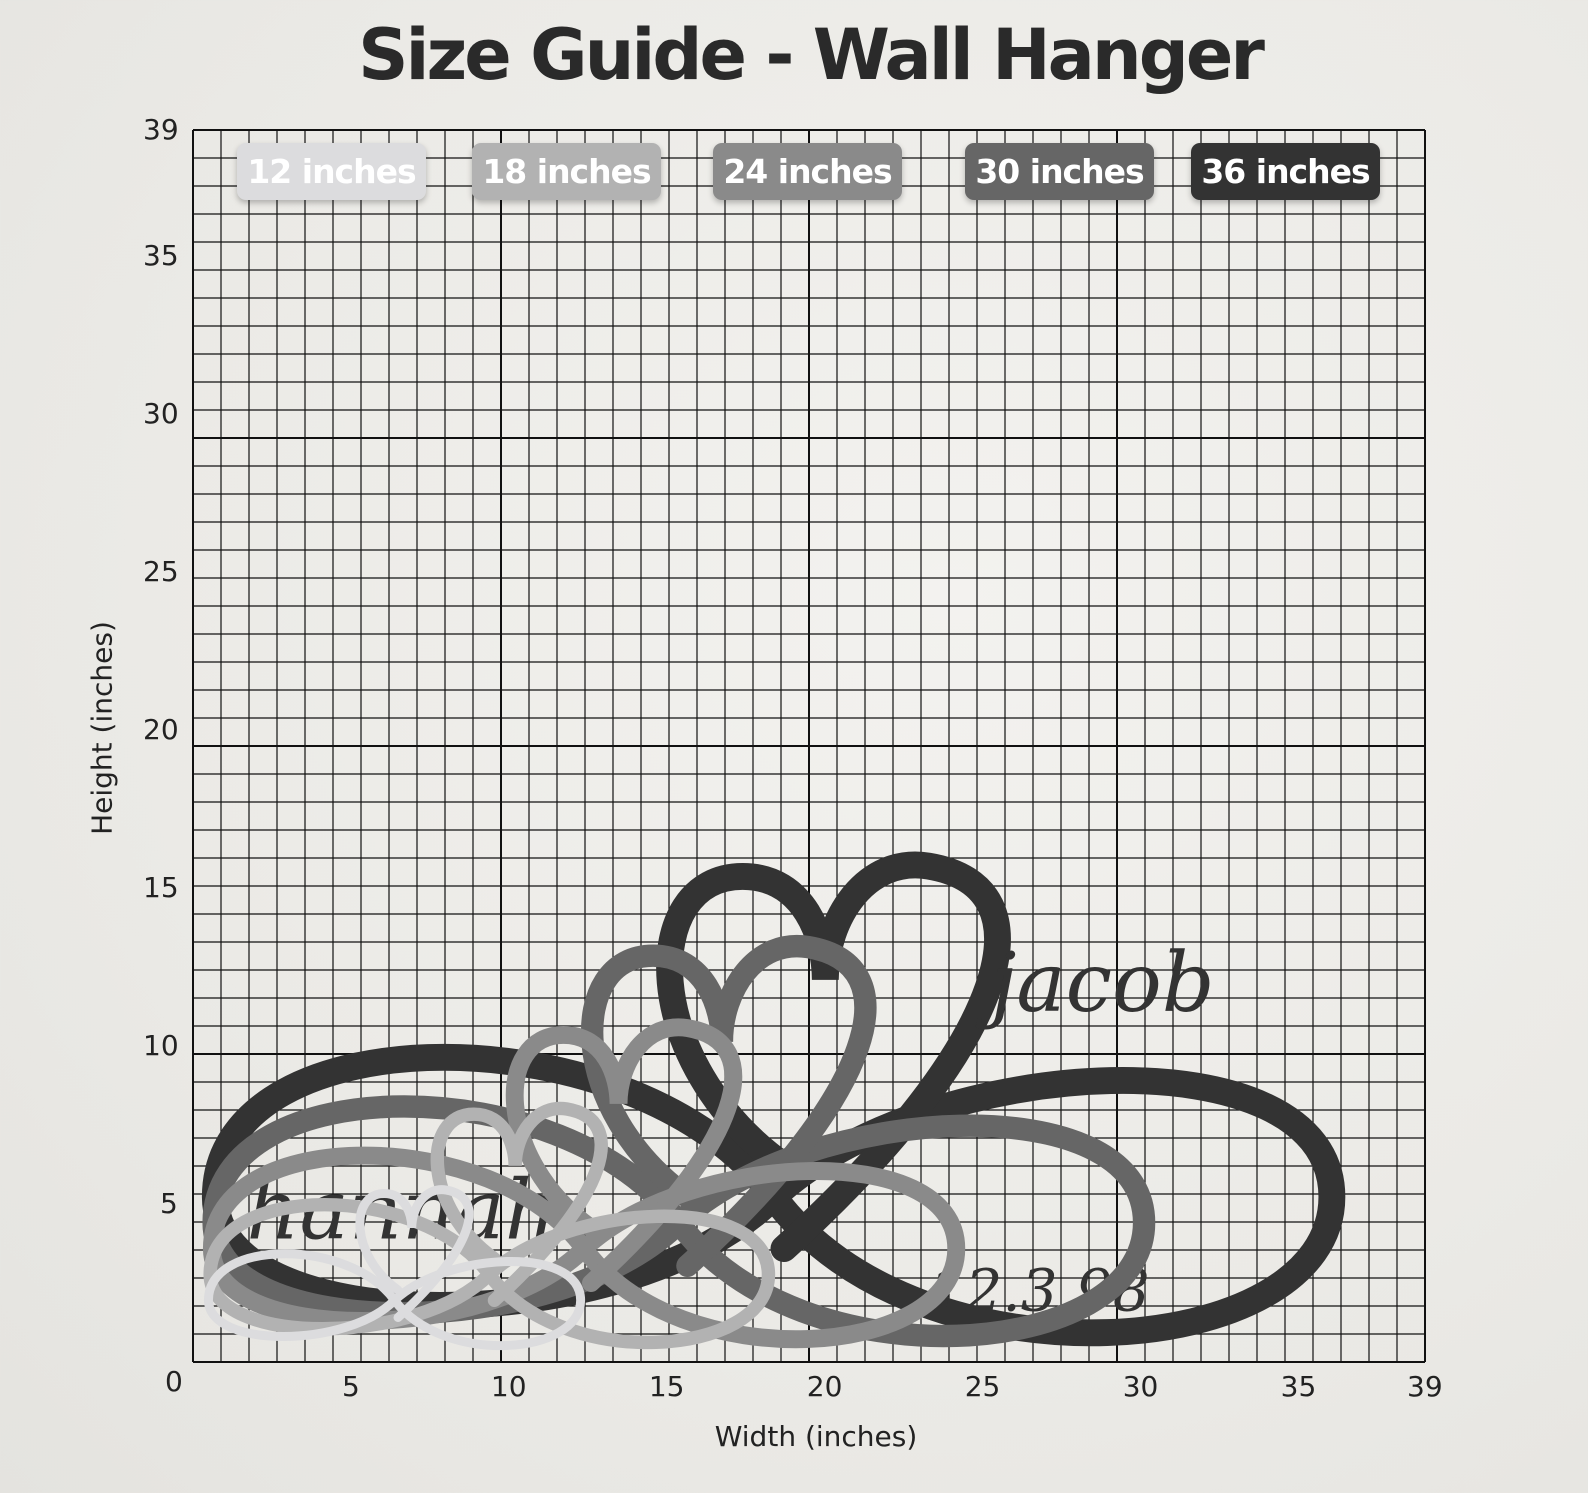  Describe the element at coordinates (1298, 1386) in the screenshot. I see `x-tick-label: 35` at that location.